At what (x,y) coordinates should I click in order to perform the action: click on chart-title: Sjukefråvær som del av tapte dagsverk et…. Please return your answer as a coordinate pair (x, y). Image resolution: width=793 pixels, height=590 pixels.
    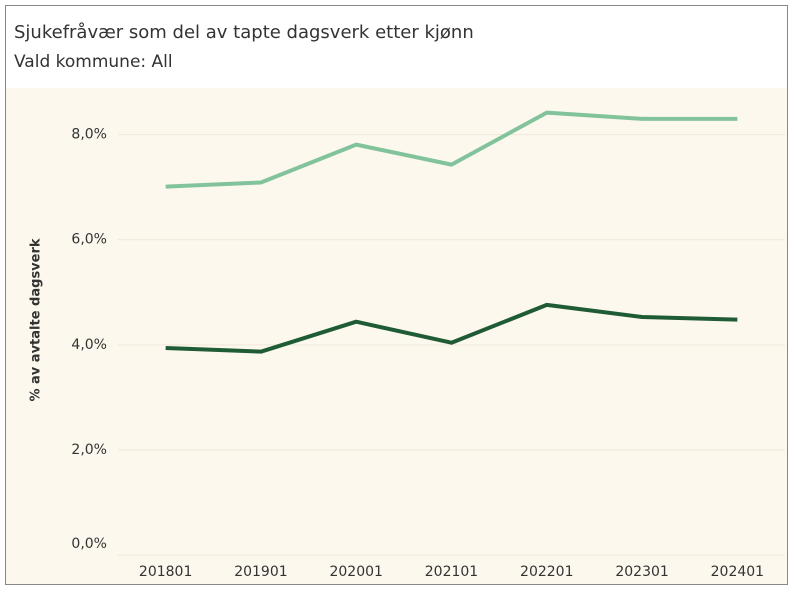
    Looking at the image, I should click on (244, 32).